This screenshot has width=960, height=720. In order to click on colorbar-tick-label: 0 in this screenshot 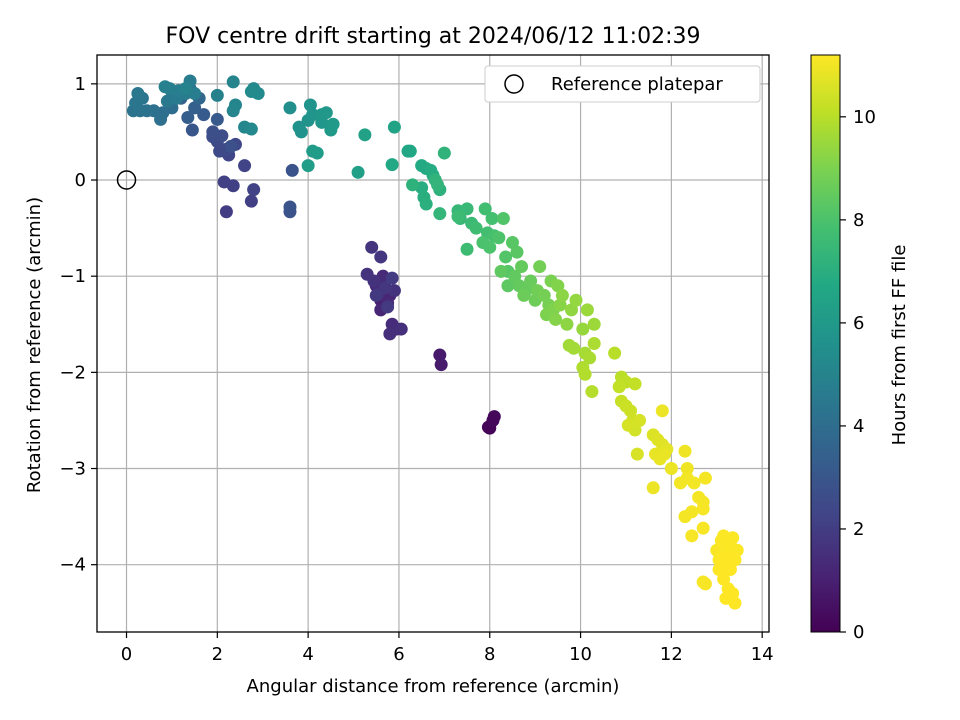, I will do `click(858, 632)`.